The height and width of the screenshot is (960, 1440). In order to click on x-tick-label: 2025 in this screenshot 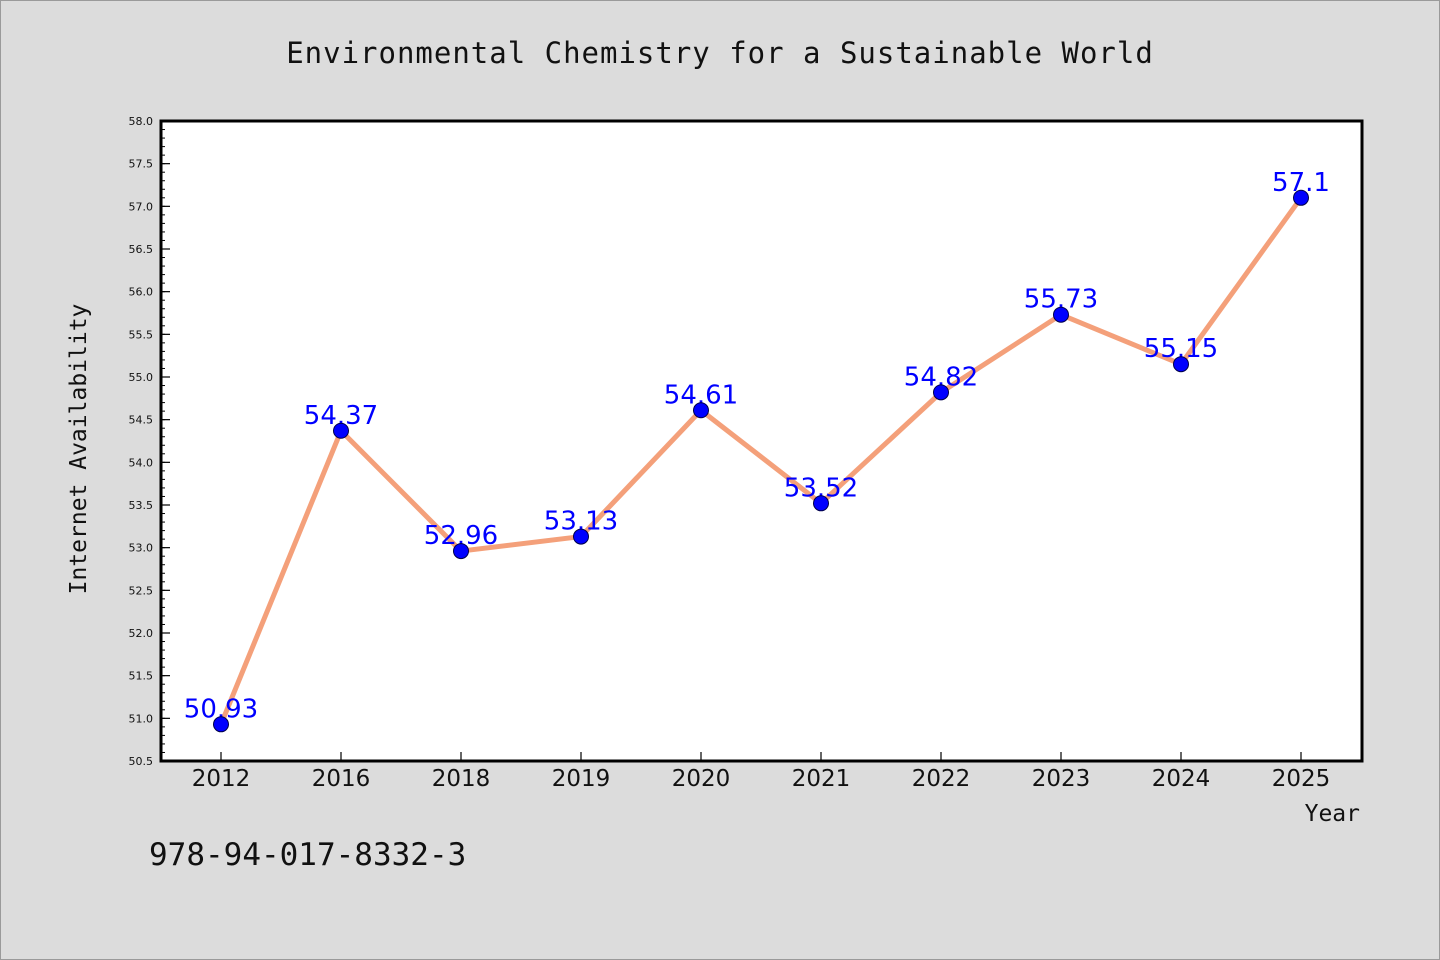, I will do `click(1301, 779)`.